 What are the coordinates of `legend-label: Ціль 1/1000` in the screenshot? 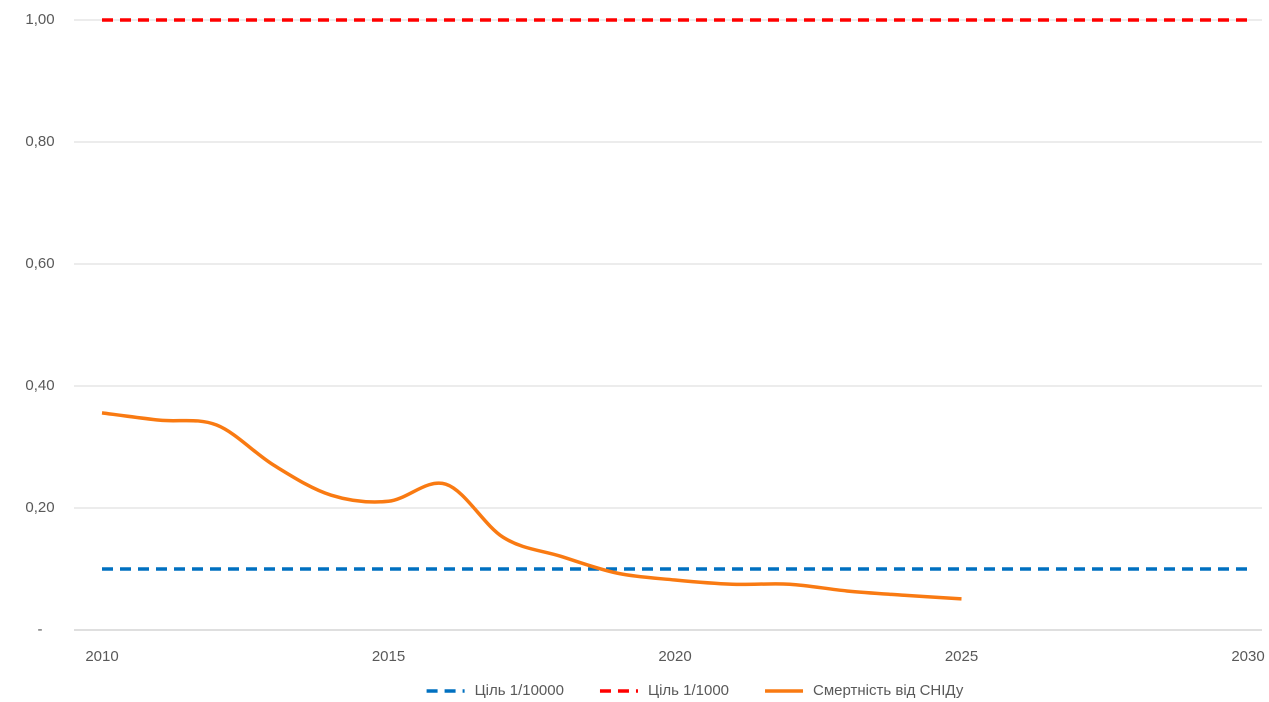 It's located at (688, 690).